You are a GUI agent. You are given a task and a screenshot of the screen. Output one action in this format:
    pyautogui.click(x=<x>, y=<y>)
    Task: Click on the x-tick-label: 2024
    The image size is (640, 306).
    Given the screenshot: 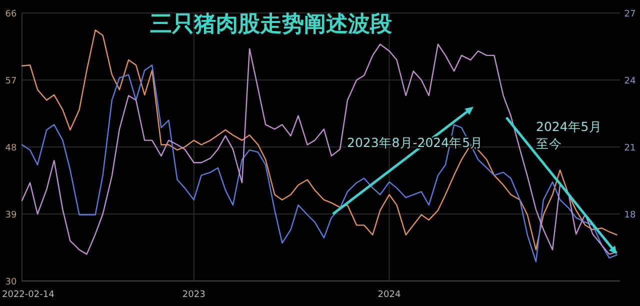 What is the action you would take?
    pyautogui.click(x=389, y=295)
    